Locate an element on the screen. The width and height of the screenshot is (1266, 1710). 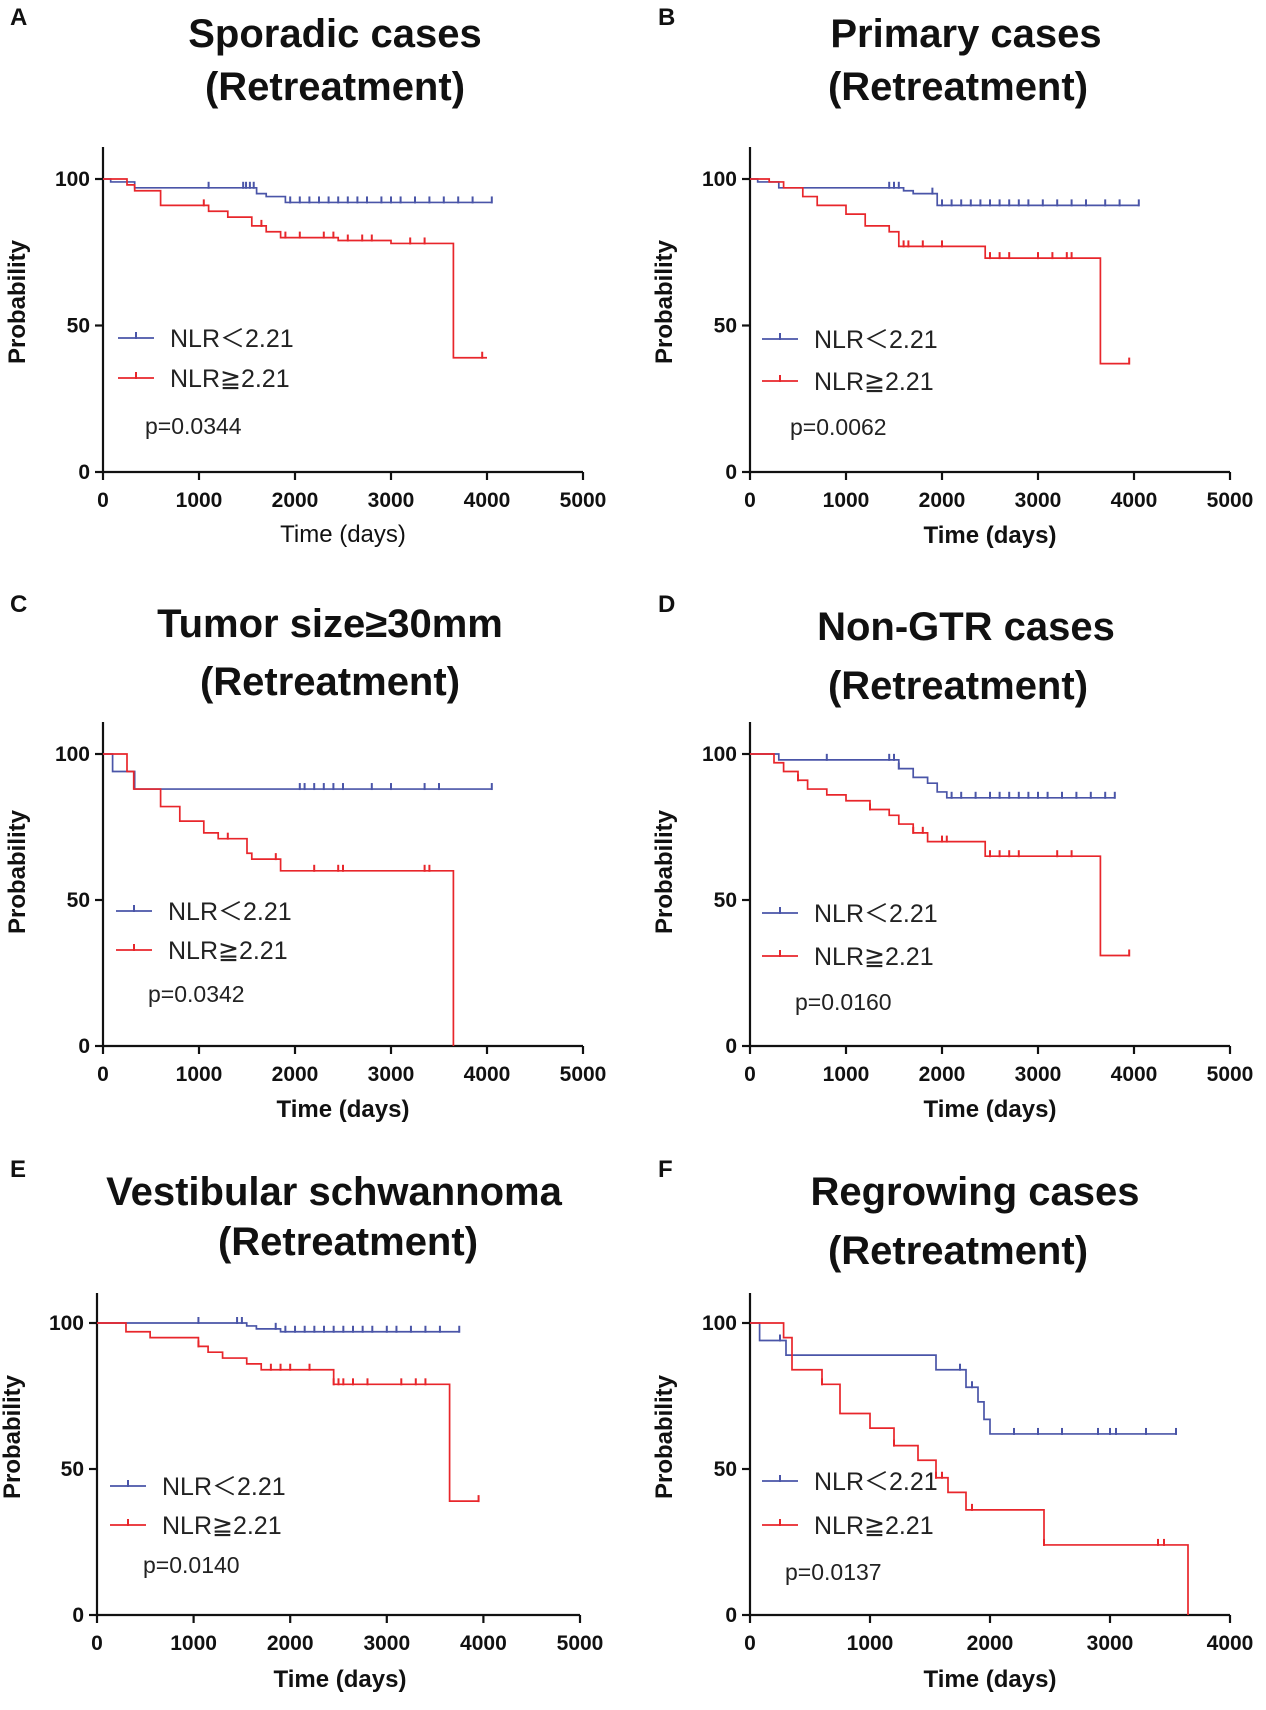
p-value: p=0.0342 is located at coordinates (196, 994).